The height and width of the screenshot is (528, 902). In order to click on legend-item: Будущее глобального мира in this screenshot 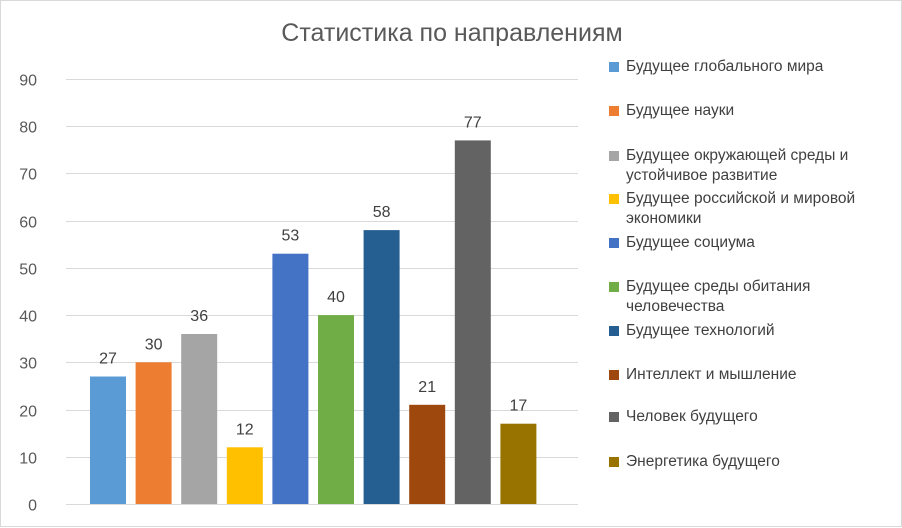, I will do `click(754, 67)`.